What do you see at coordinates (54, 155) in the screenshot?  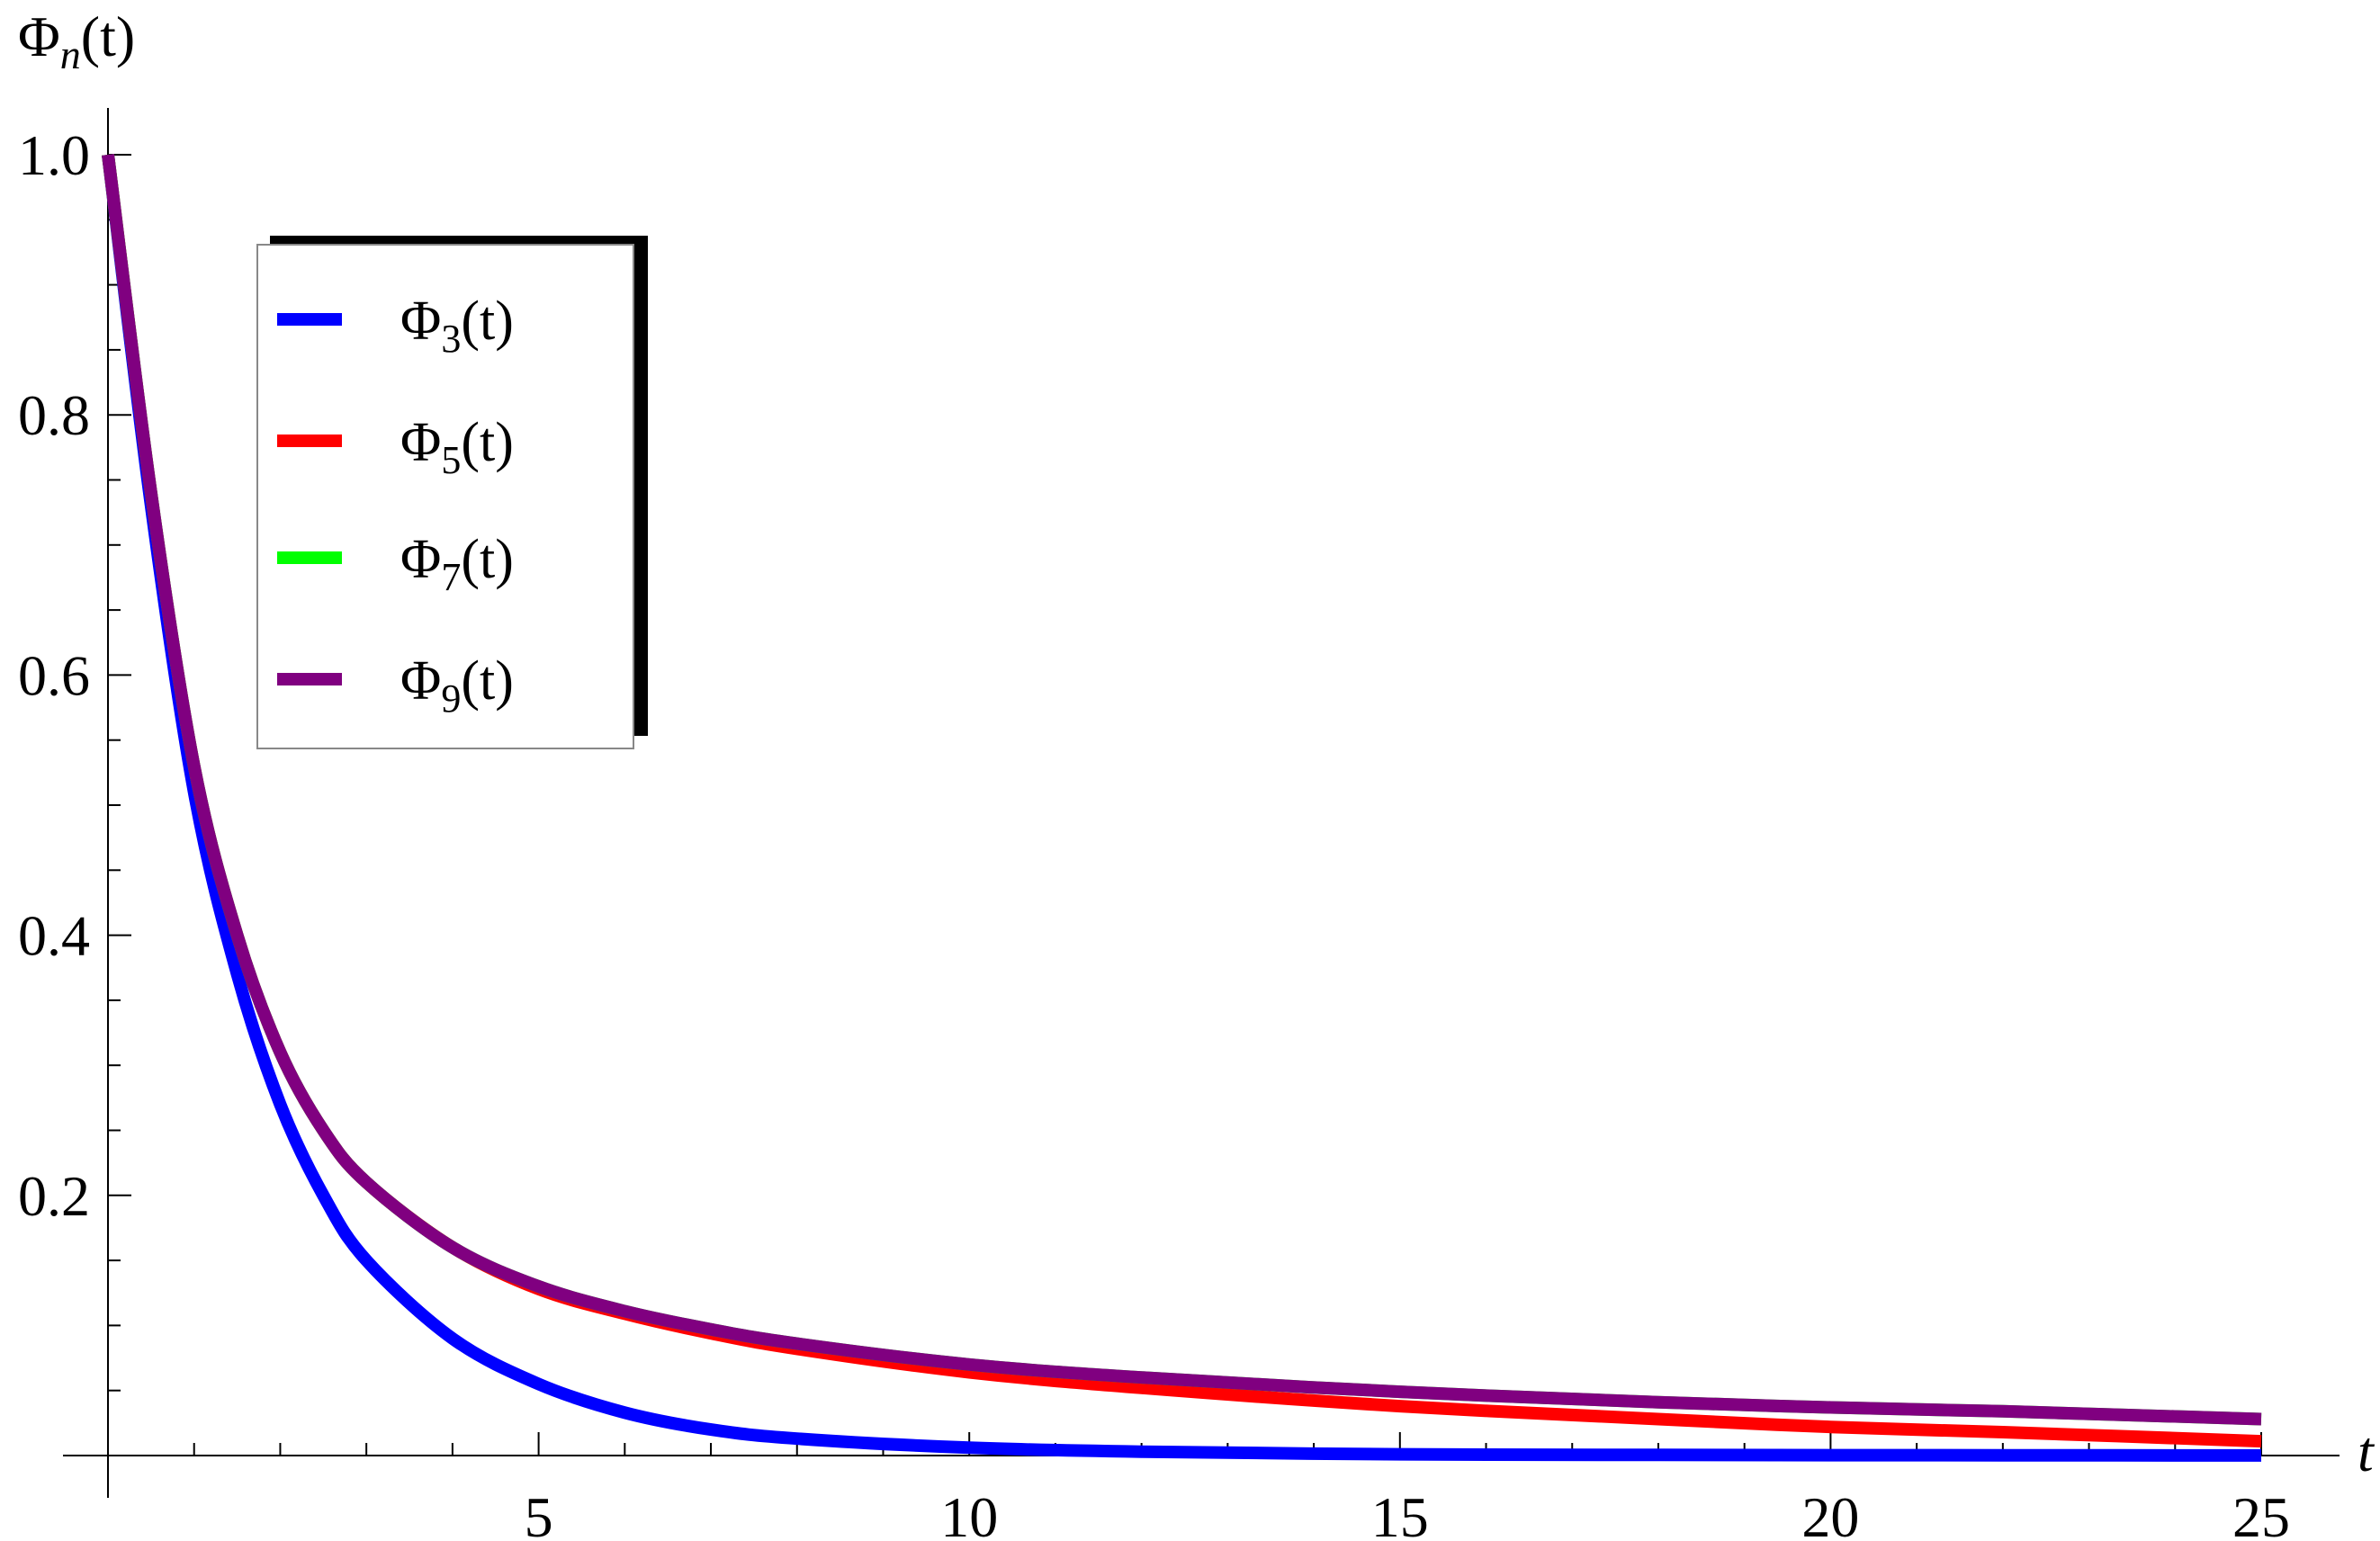 I see `y-tick-label: 1.0` at bounding box center [54, 155].